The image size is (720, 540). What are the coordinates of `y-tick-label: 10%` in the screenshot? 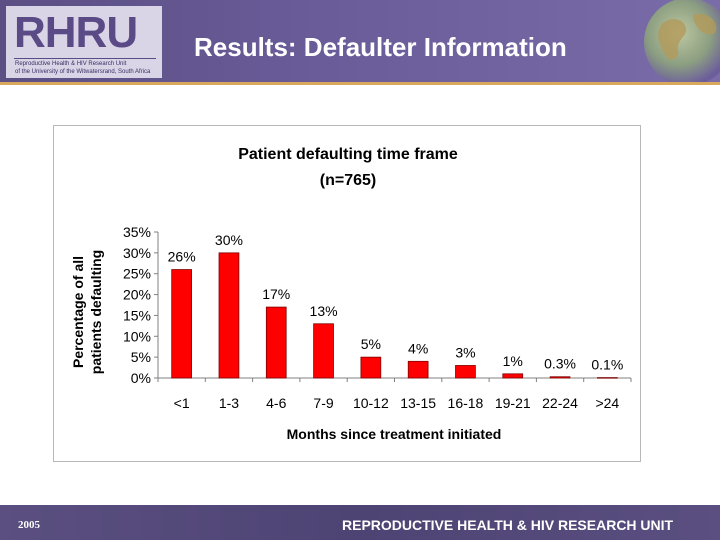 It's located at (137, 336).